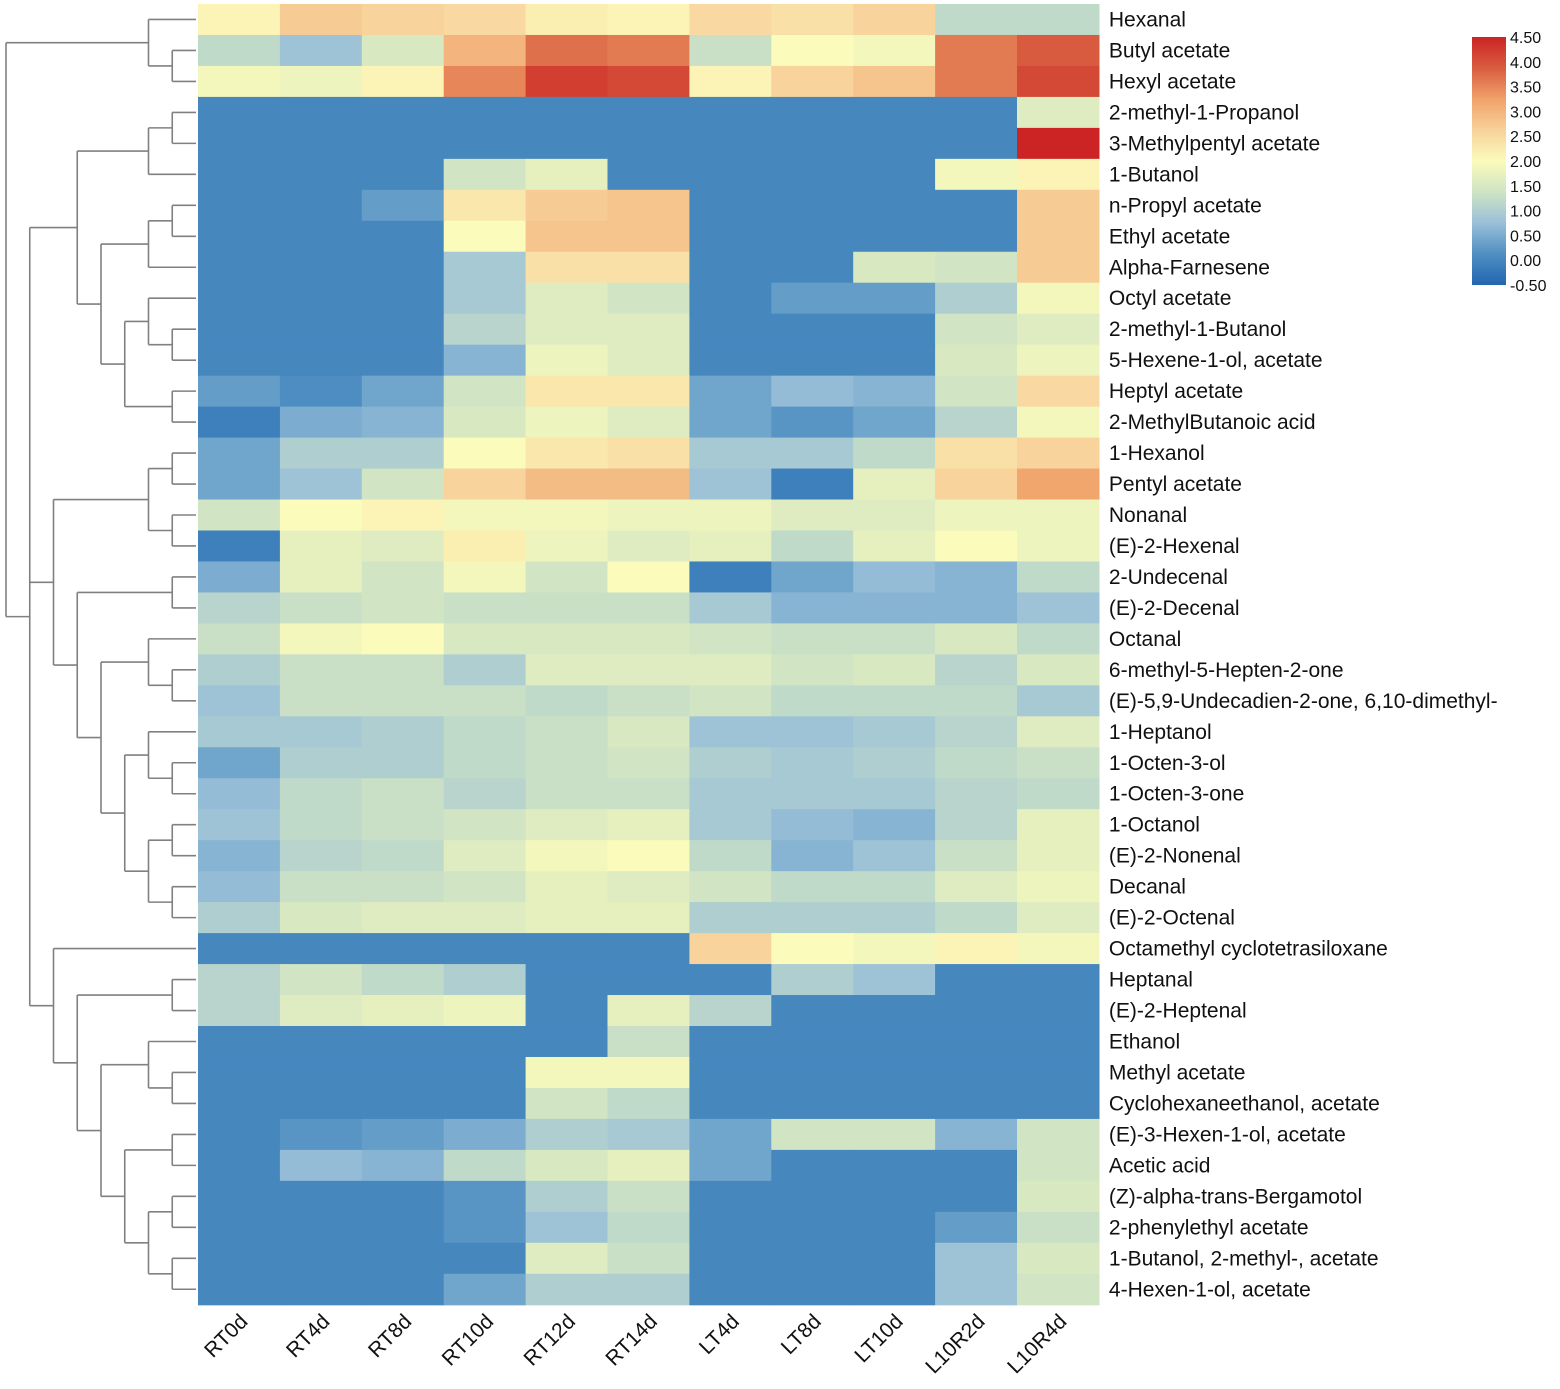 The width and height of the screenshot is (1560, 1389). Describe the element at coordinates (1525, 212) in the screenshot. I see `colorbar-tick-label: 1.00` at that location.